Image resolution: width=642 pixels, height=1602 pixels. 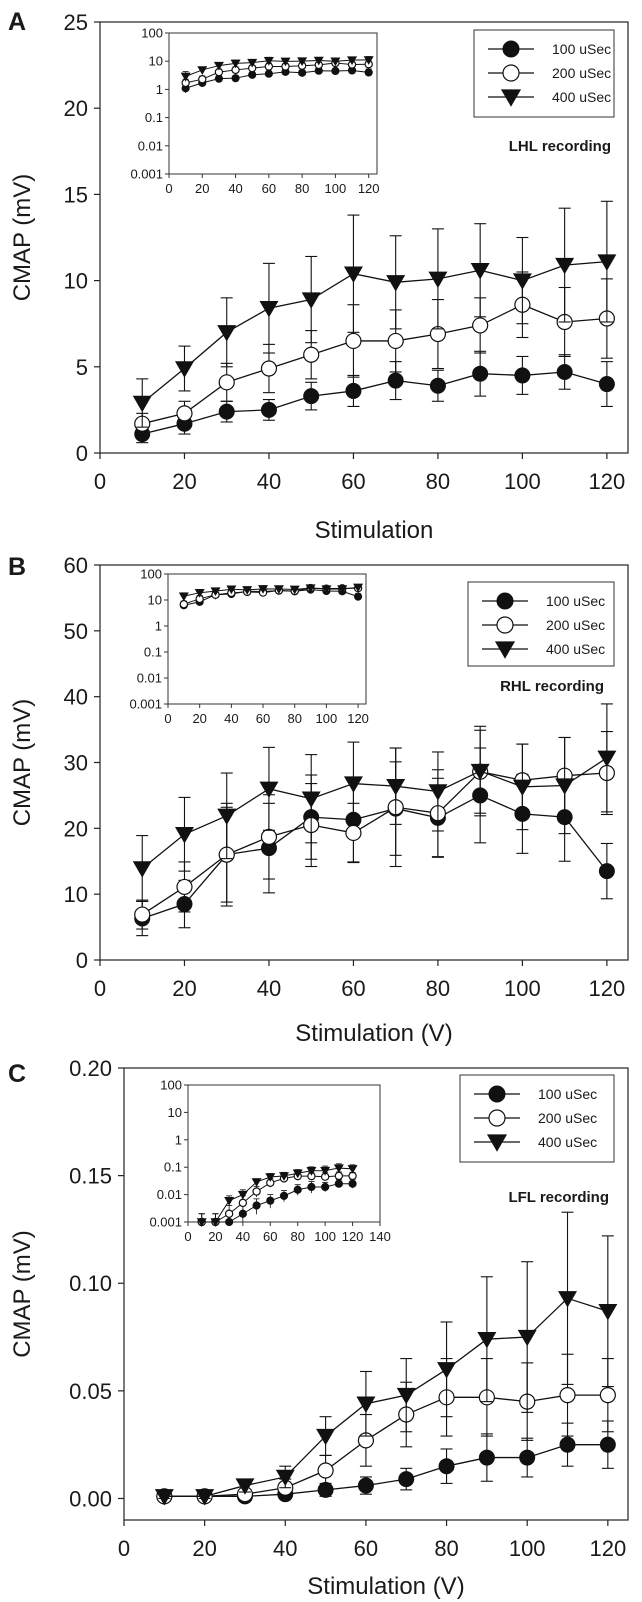 I want to click on y-tick-label: 0, so click(x=82, y=960).